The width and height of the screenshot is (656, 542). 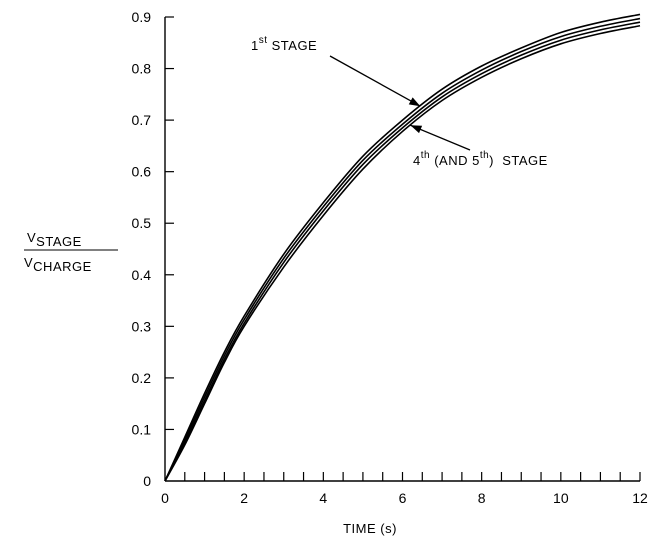 What do you see at coordinates (147, 481) in the screenshot?
I see `y-tick-label: 0` at bounding box center [147, 481].